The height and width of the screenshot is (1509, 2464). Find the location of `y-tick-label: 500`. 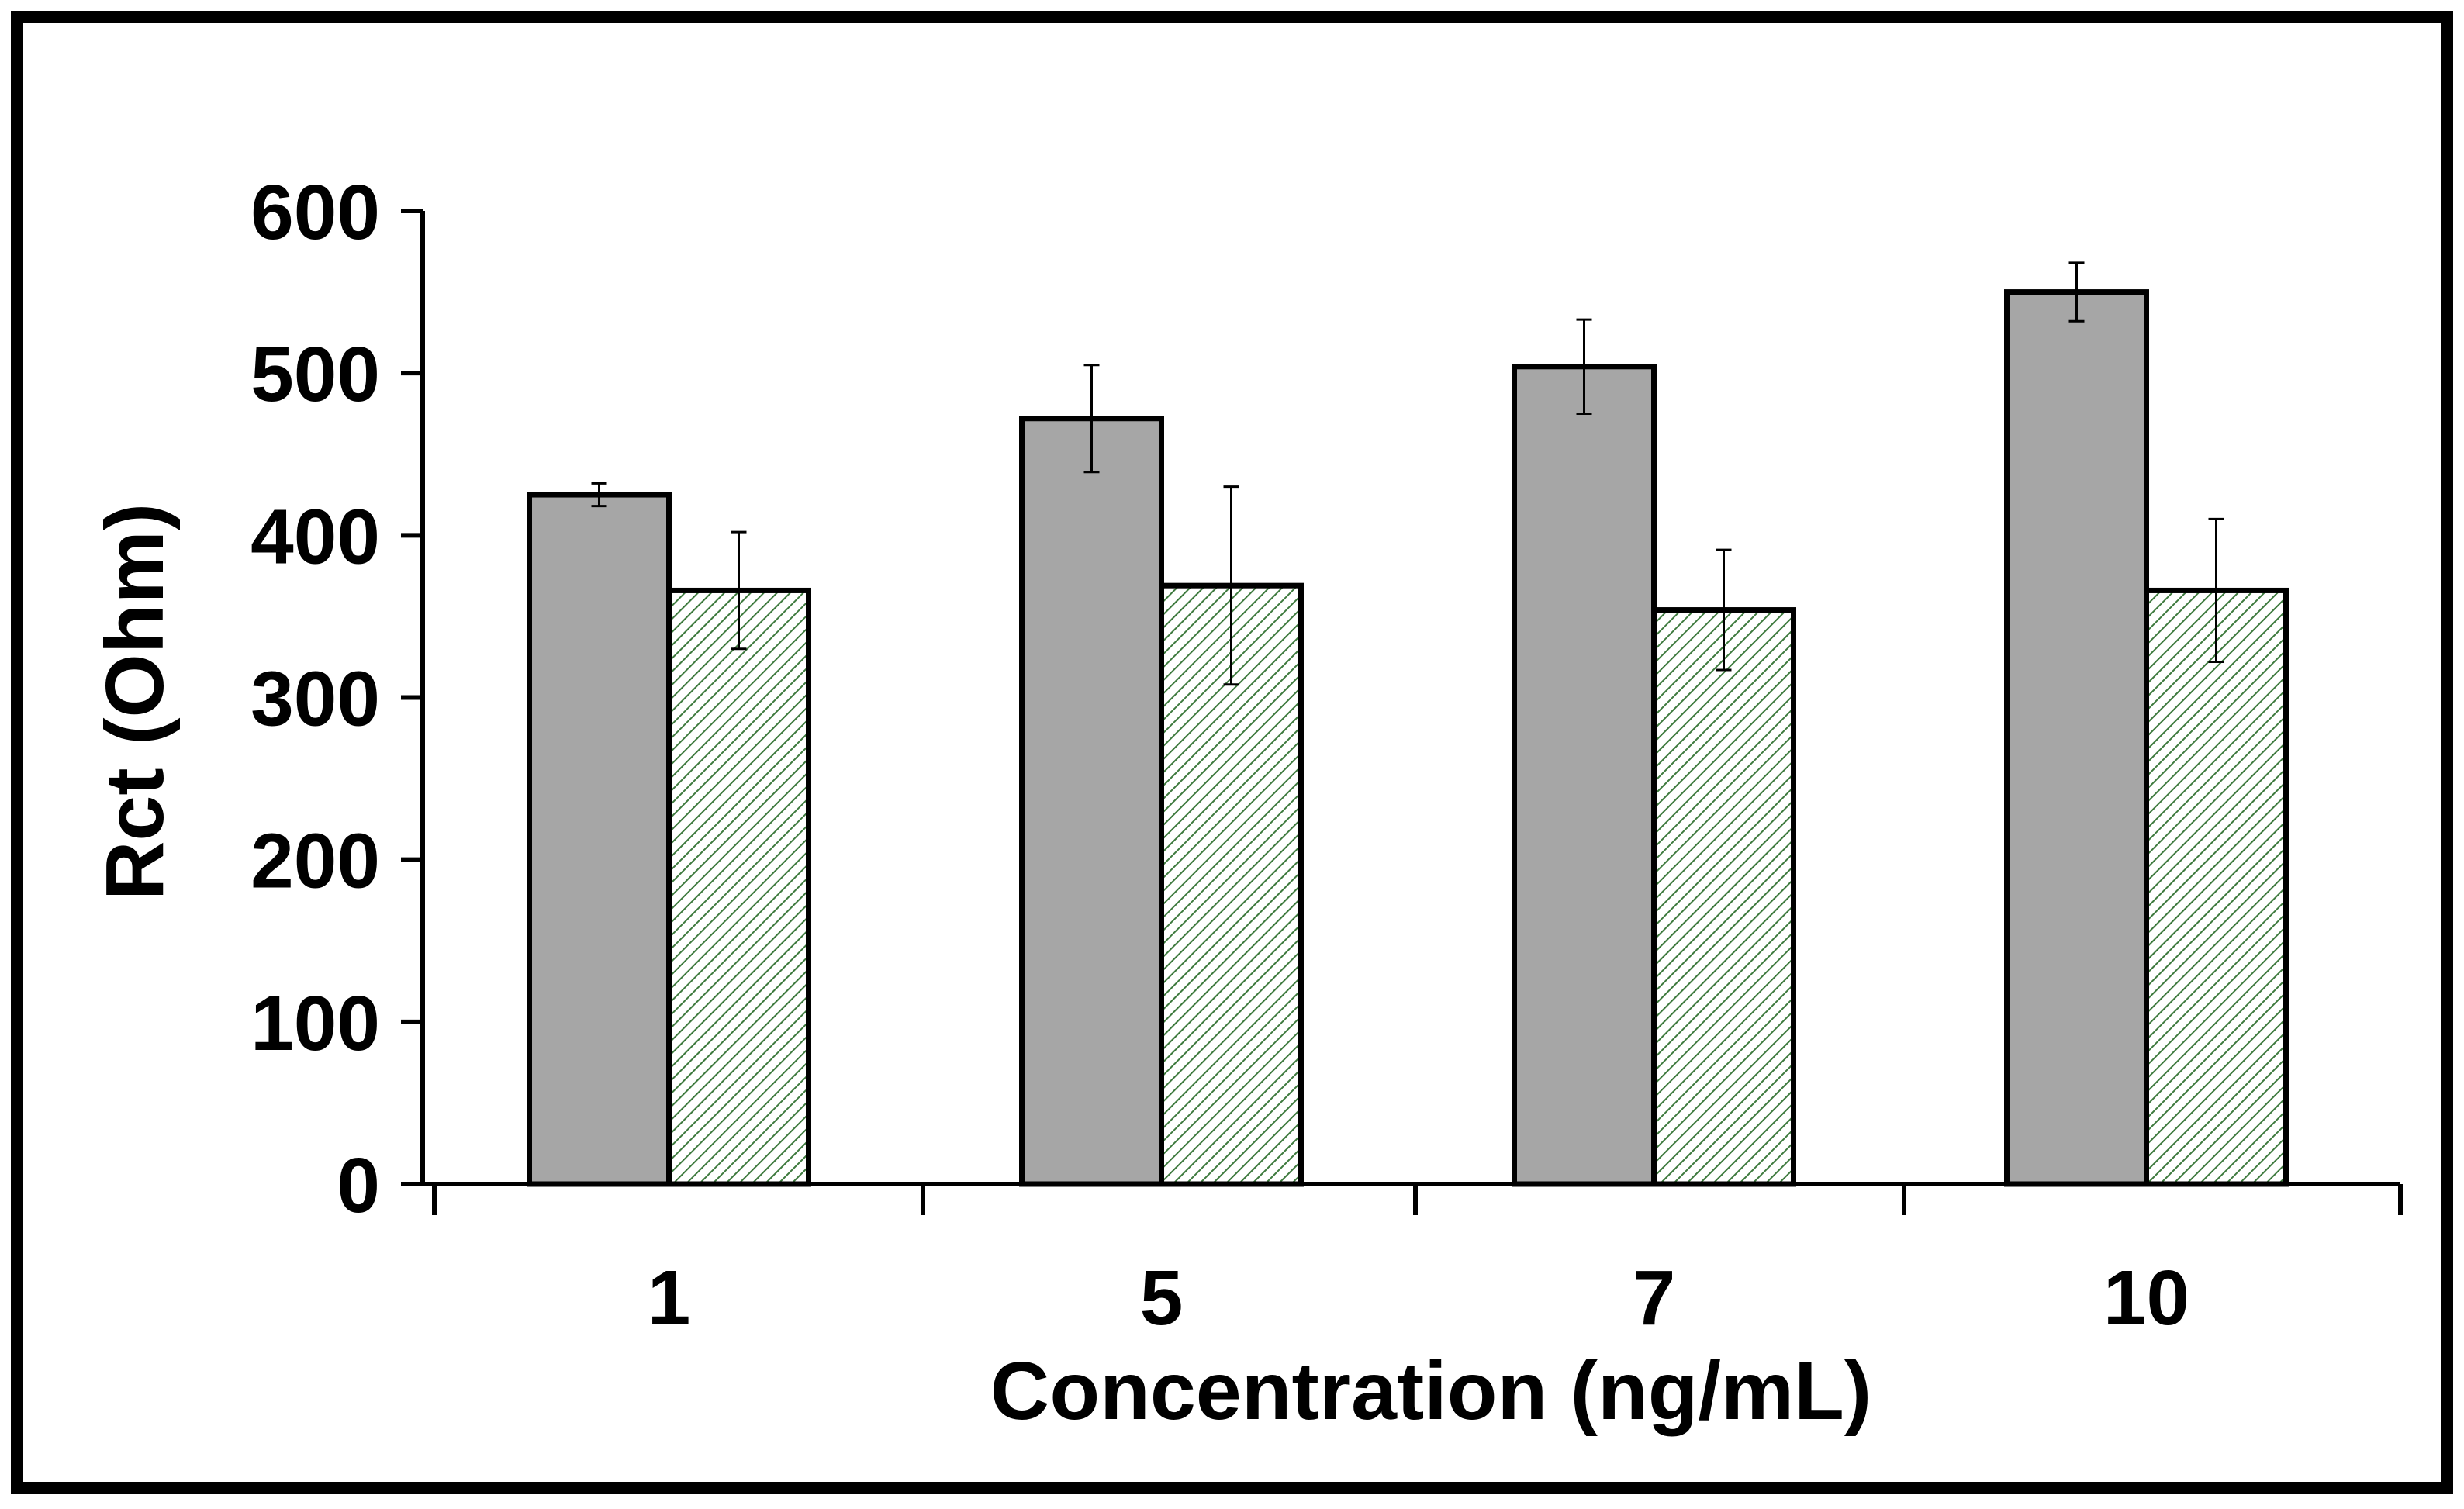

y-tick-label: 500 is located at coordinates (315, 374).